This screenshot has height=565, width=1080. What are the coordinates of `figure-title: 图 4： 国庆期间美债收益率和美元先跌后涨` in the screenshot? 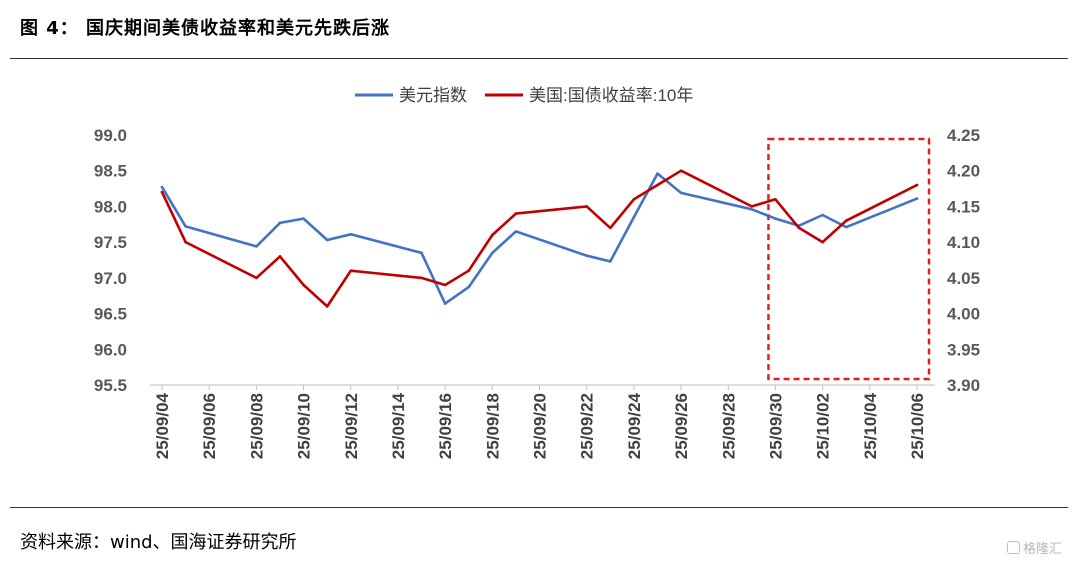 It's located at (205, 28).